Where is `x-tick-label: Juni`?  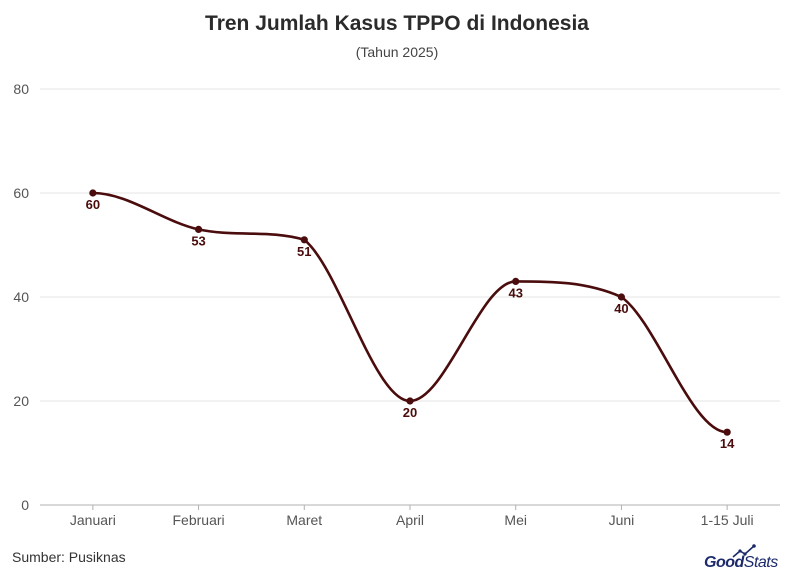 x-tick-label: Juni is located at coordinates (622, 520).